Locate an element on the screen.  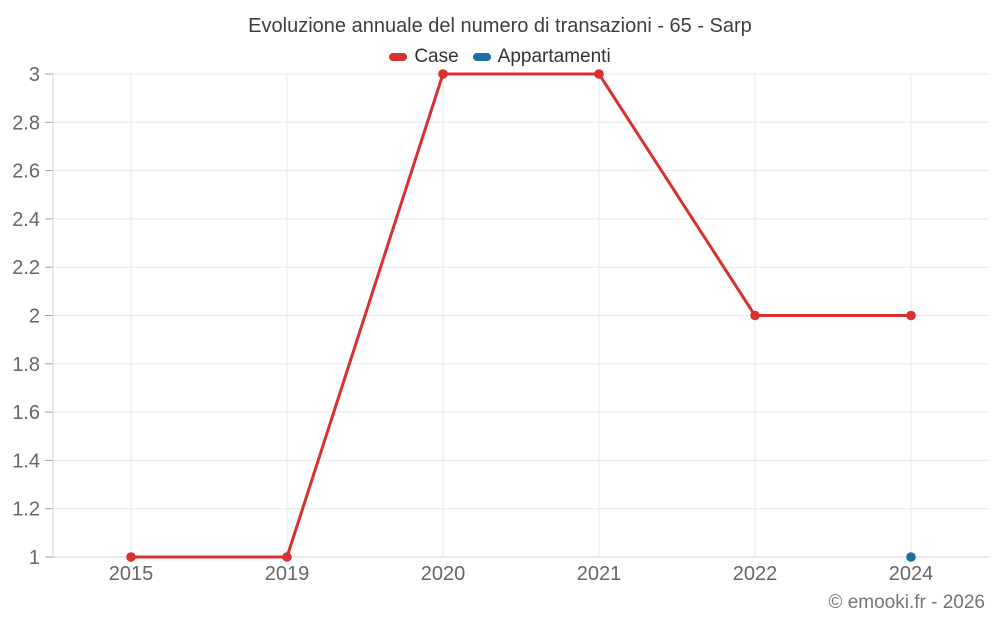
x-axis-label: 2022 is located at coordinates (755, 574).